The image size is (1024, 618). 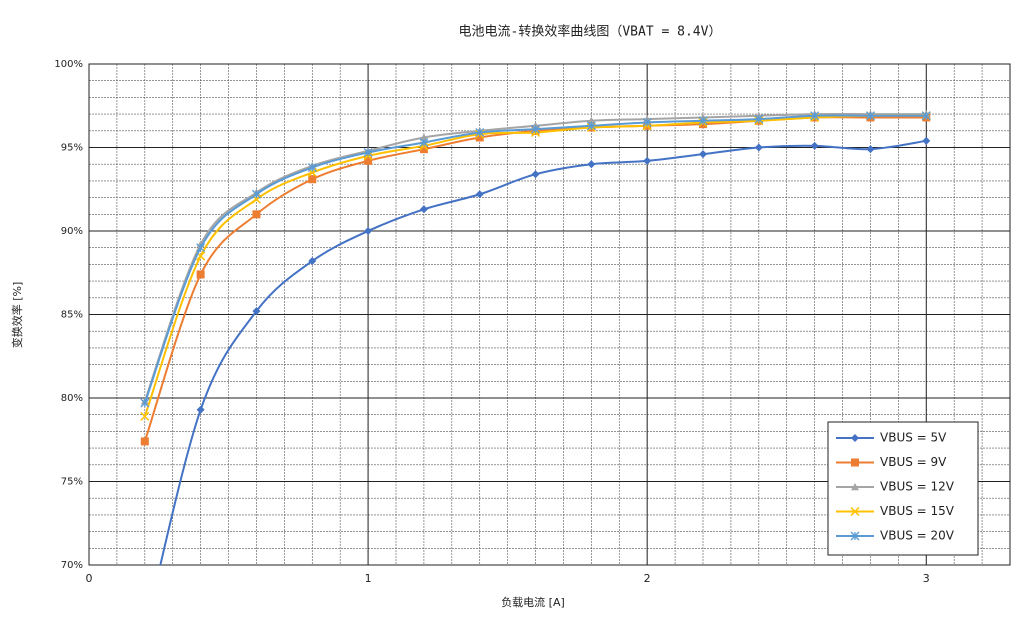 What do you see at coordinates (72, 565) in the screenshot?
I see `y-tick-label: 70%` at bounding box center [72, 565].